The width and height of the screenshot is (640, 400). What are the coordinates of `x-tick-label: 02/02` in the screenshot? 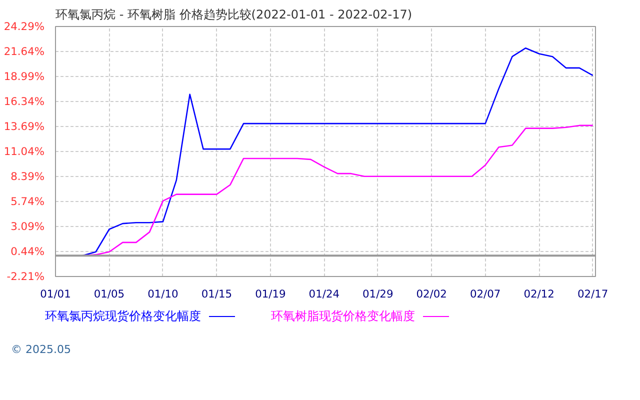 It's located at (431, 294).